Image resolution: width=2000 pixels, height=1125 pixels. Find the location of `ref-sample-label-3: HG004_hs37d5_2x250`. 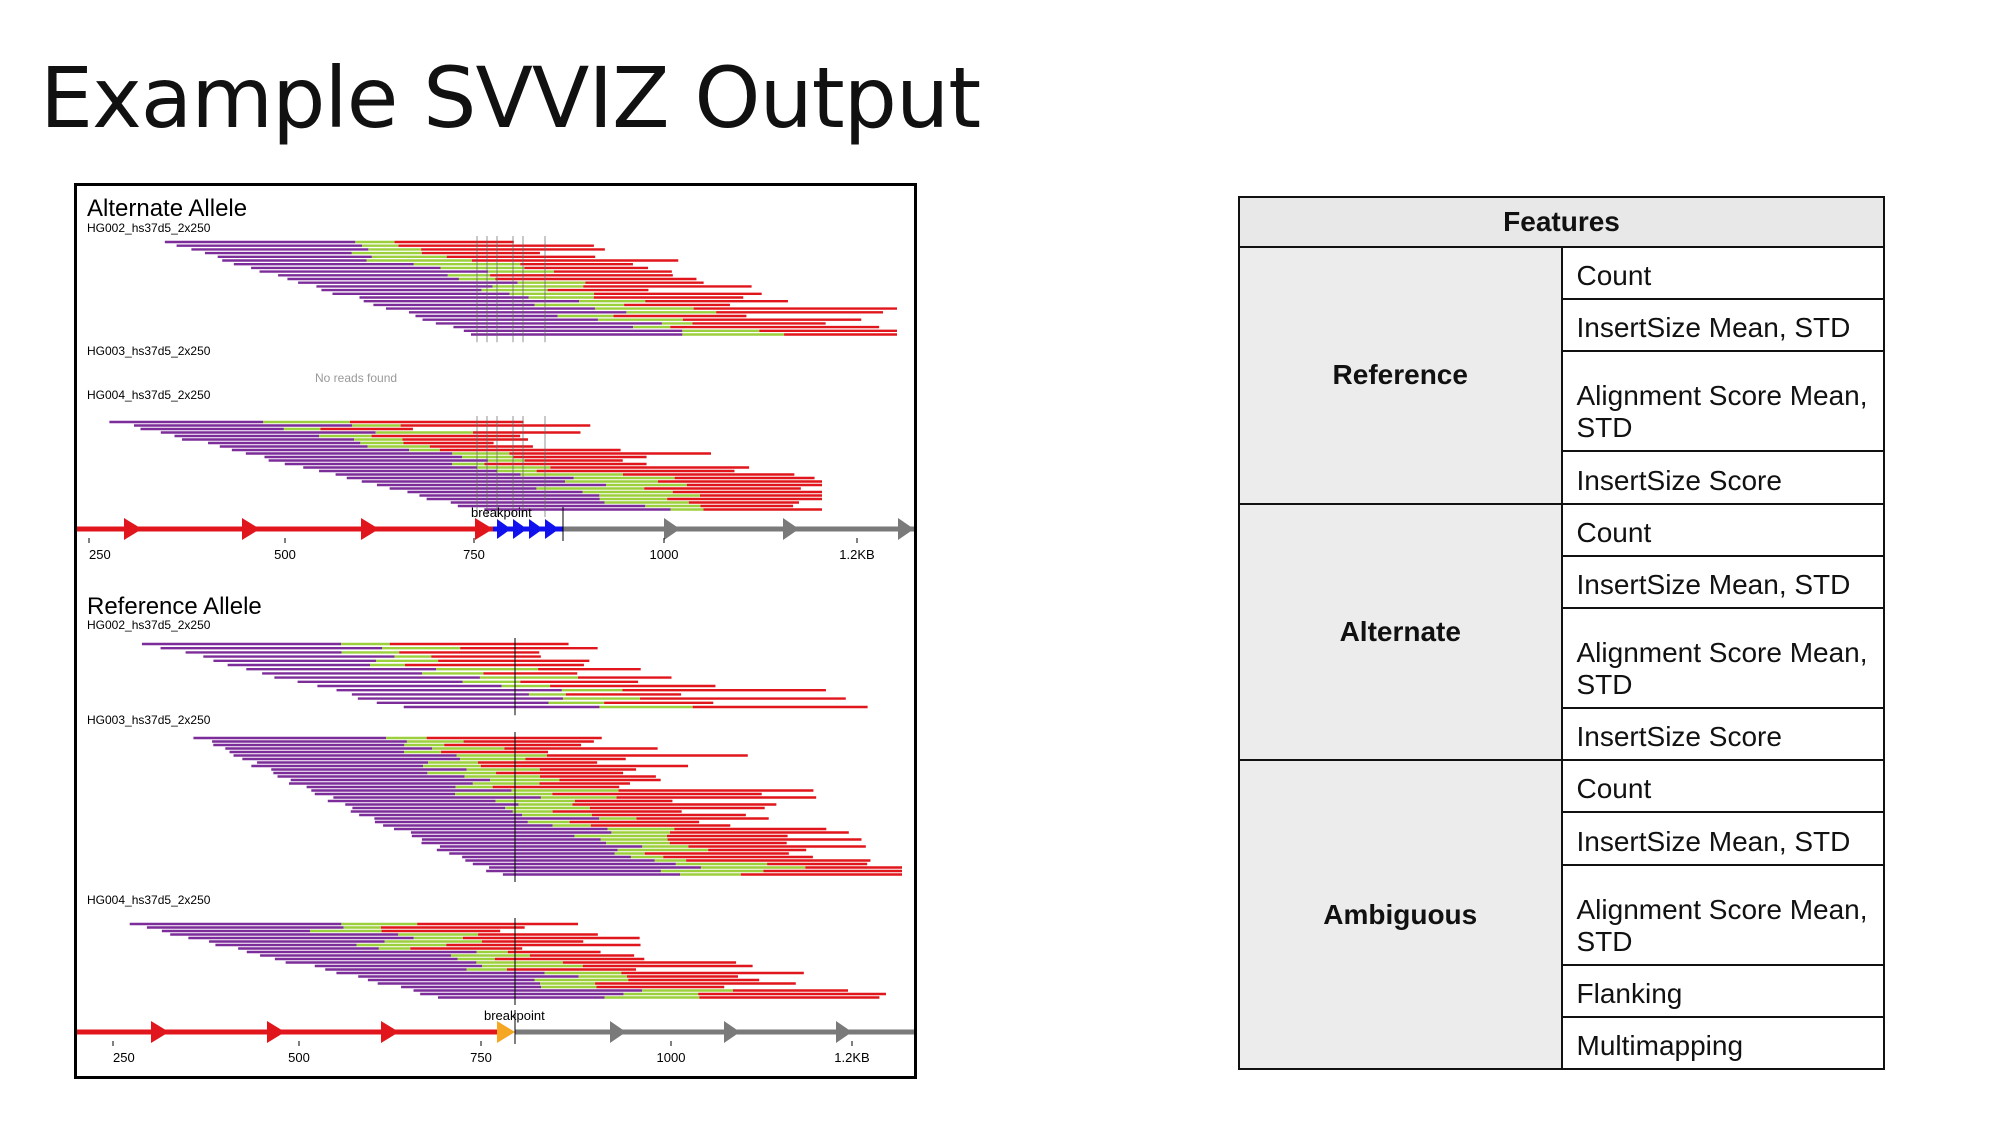

ref-sample-label-3: HG004_hs37d5_2x250 is located at coordinates (149, 900).